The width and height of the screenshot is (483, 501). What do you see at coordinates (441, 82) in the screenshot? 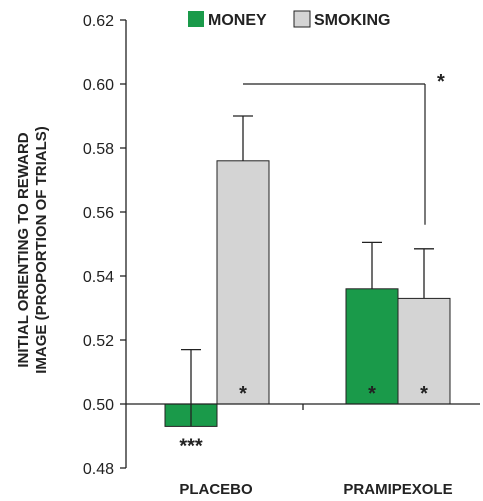
I see `bracket-significance: *` at bounding box center [441, 82].